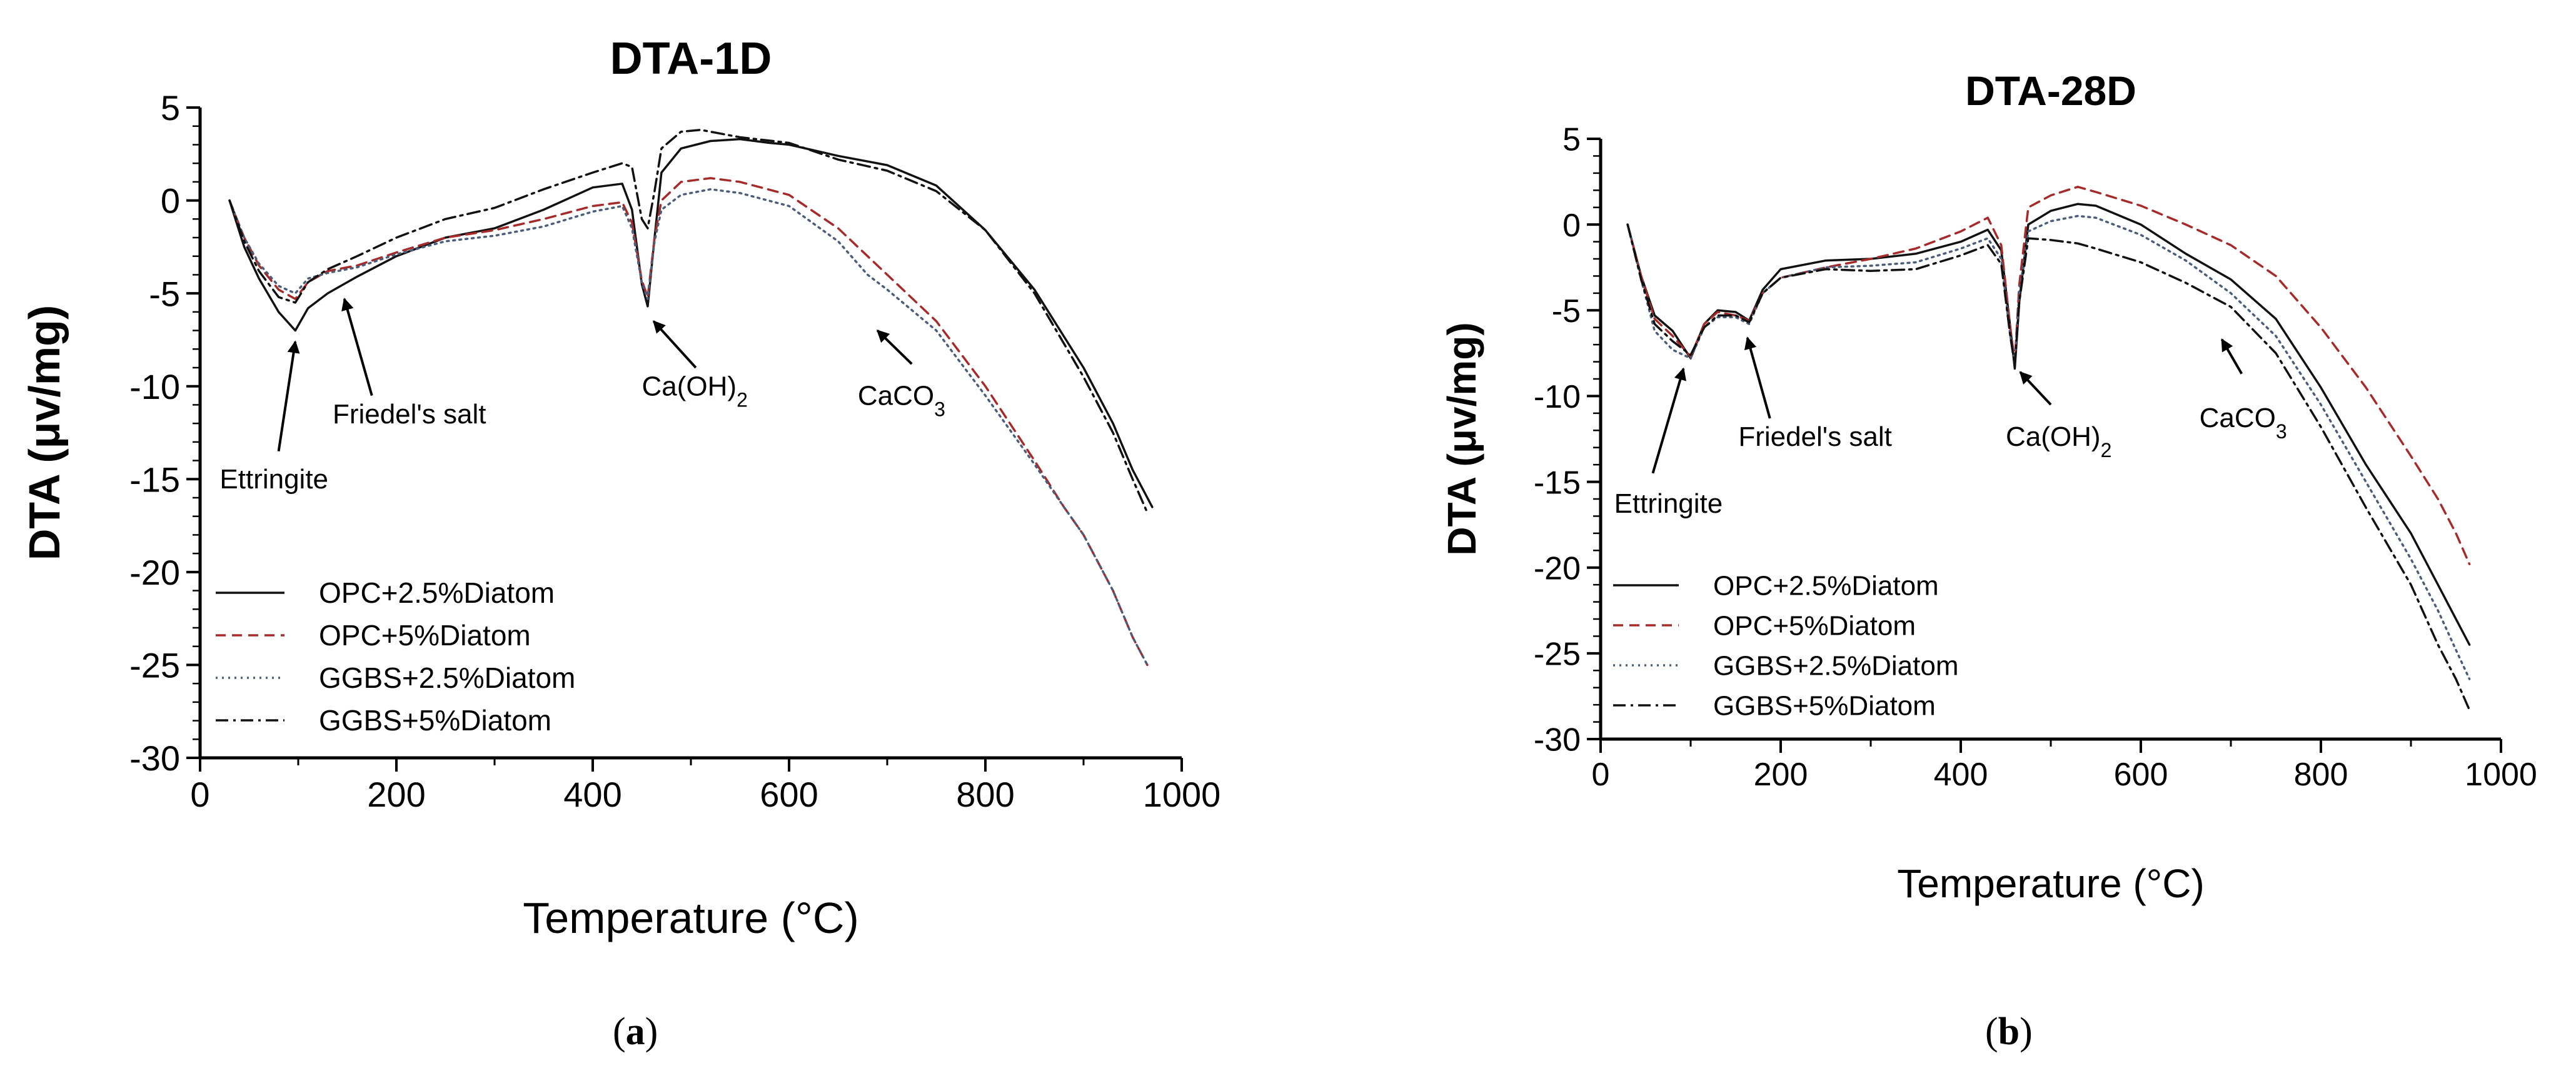 This screenshot has width=2576, height=1083. Describe the element at coordinates (2009, 1031) in the screenshot. I see `panel-label-b: (b)` at that location.